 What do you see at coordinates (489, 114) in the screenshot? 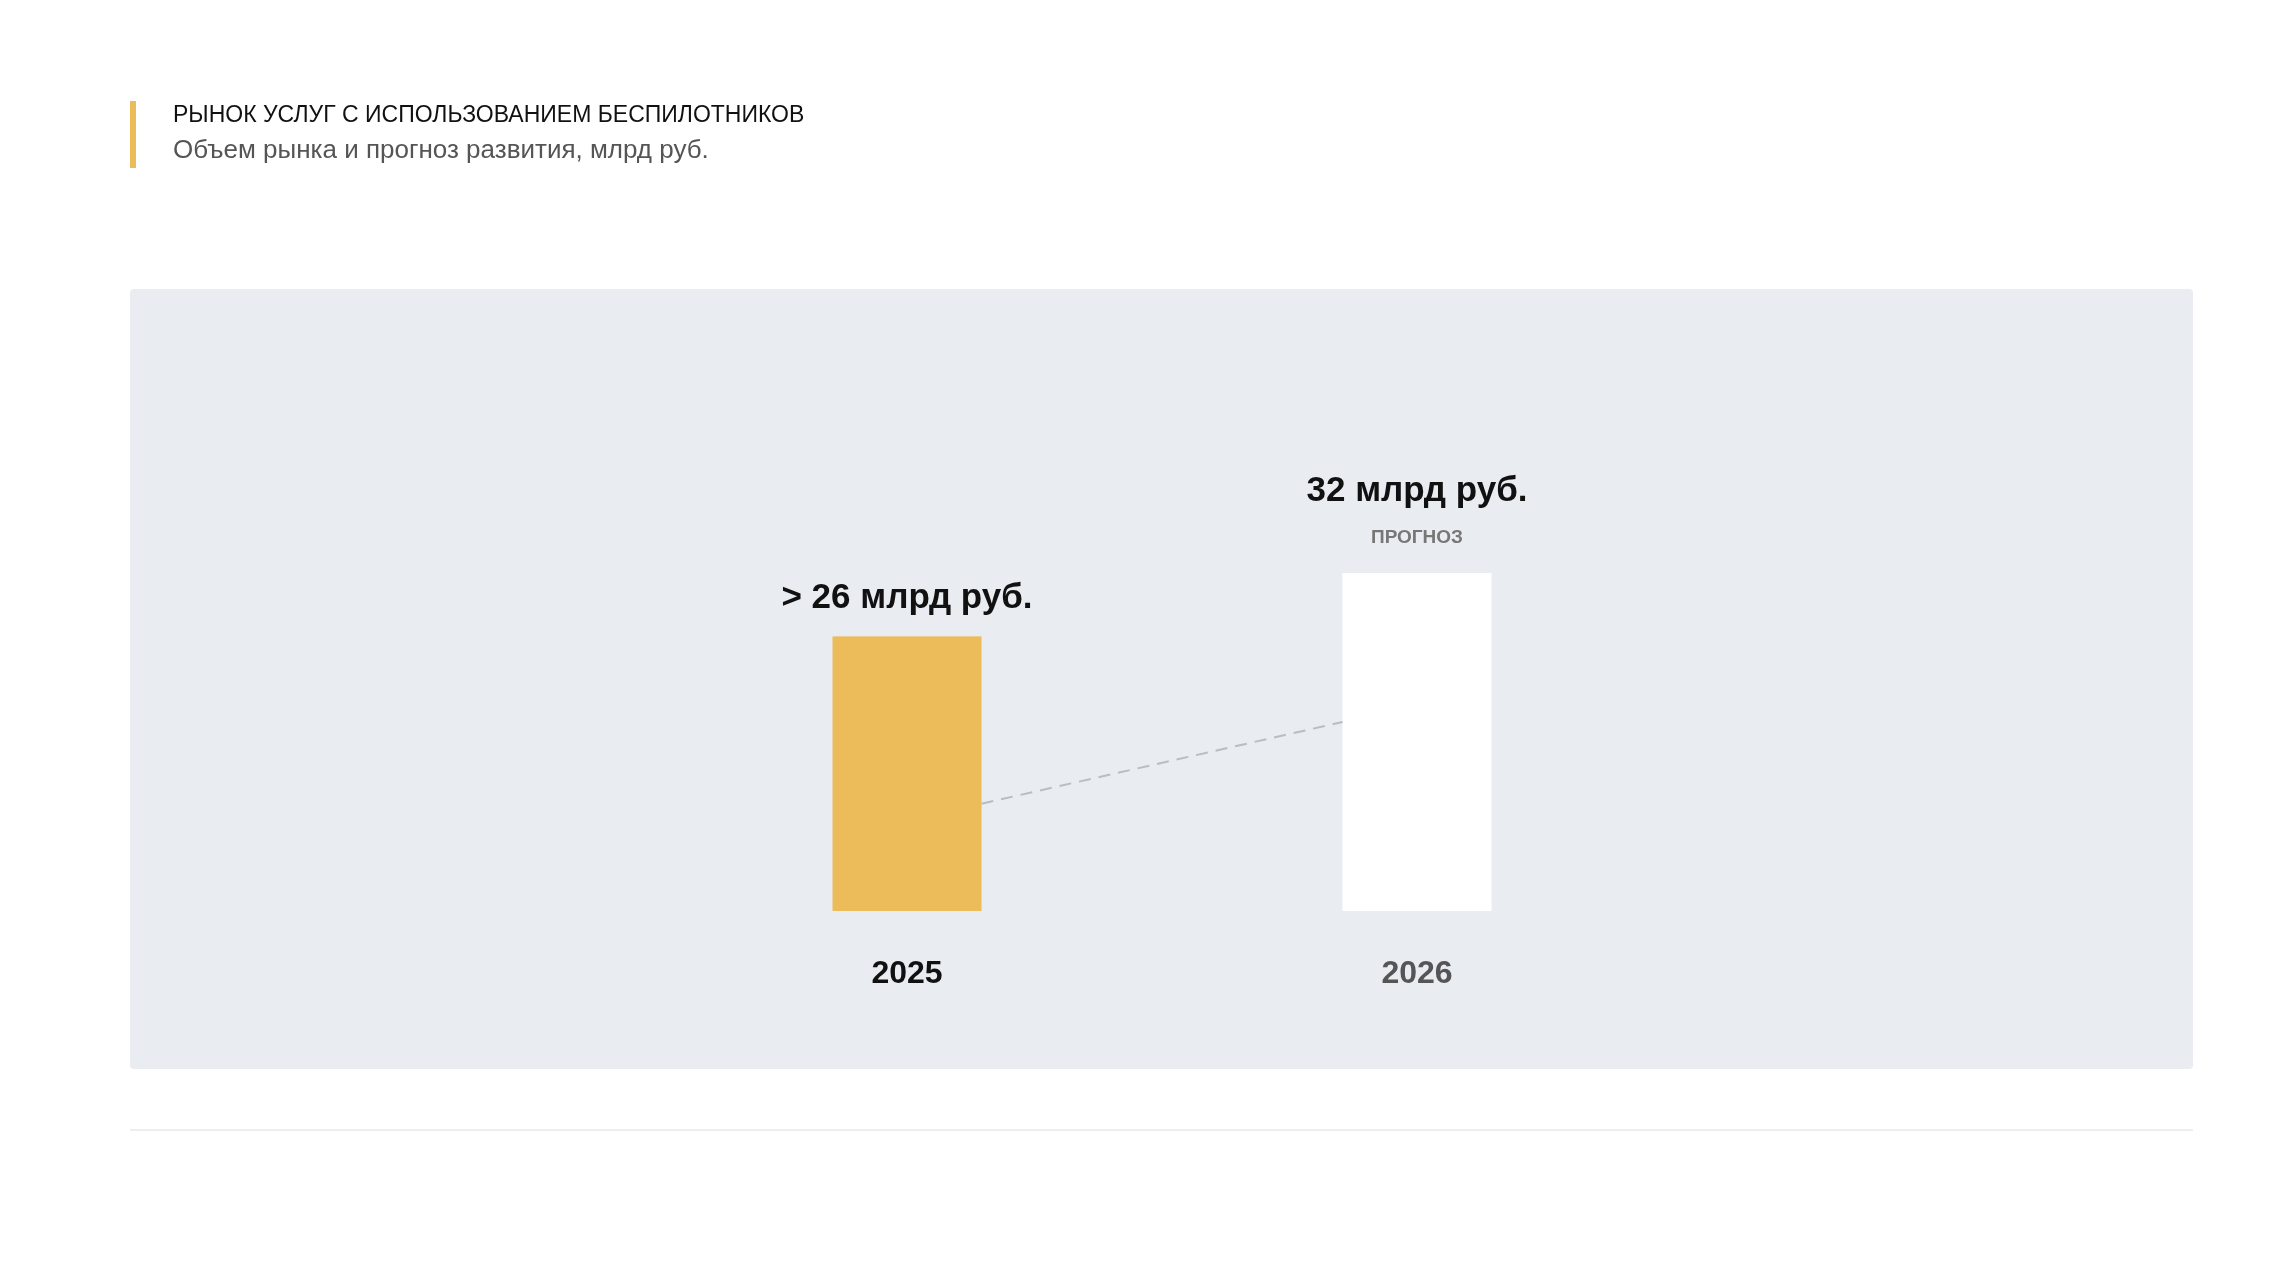
I see `chart-title: РЫНОК УСЛУГ С ИСПОЛЬЗОВАНИЕМ БЕСПИЛОТНИКОВ` at bounding box center [489, 114].